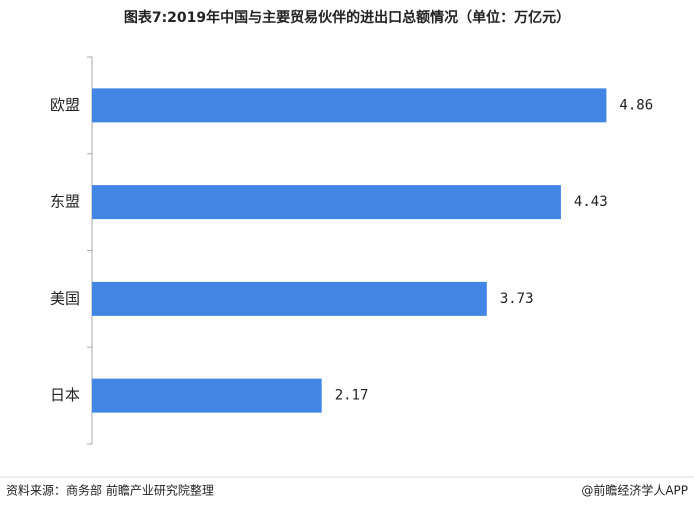  I want to click on y-tick-label: 日本, so click(65, 395).